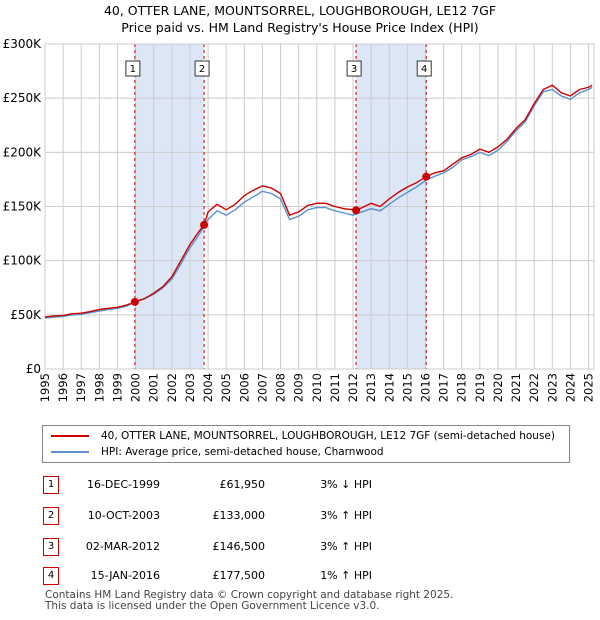 The width and height of the screenshot is (600, 620). What do you see at coordinates (407, 387) in the screenshot?
I see `x-tick-label: 2015` at bounding box center [407, 387].